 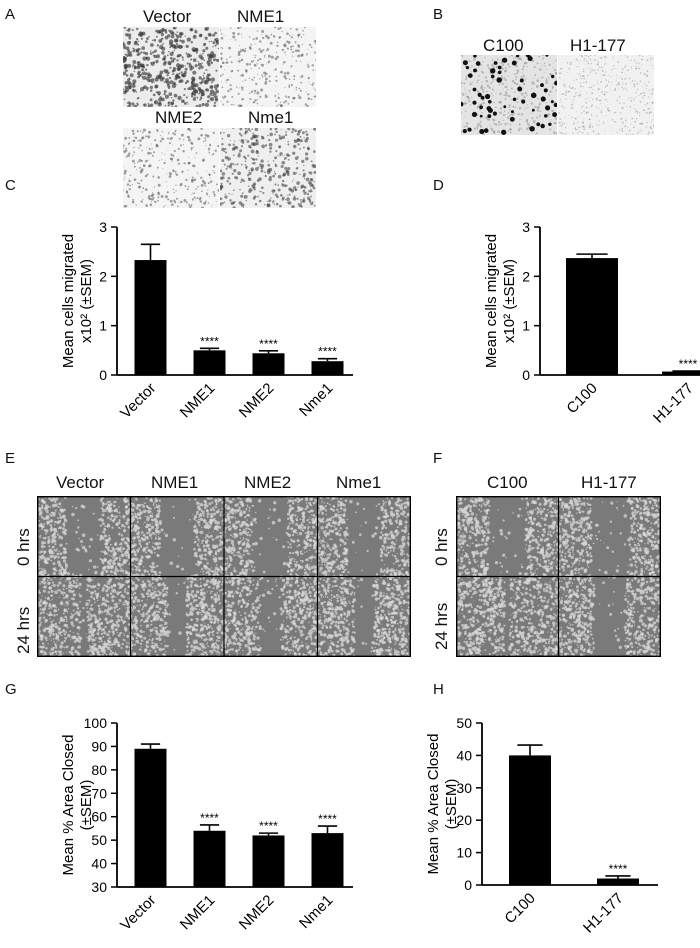 I want to click on y-tick-label: 80, so click(x=99, y=770).